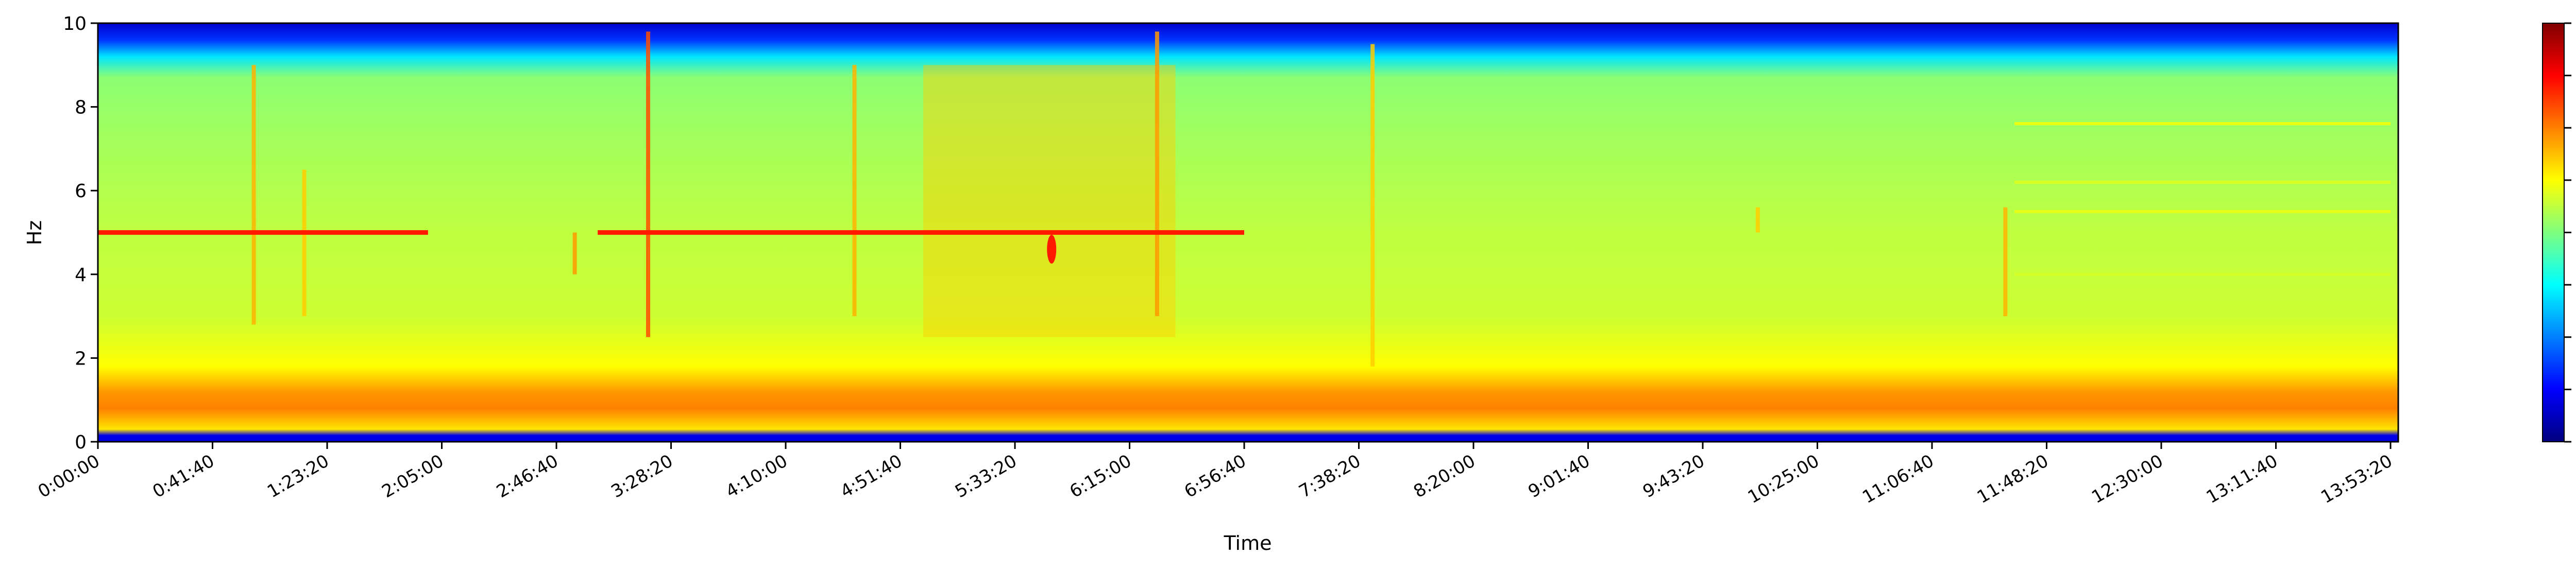 The width and height of the screenshot is (2576, 571). Describe the element at coordinates (75, 23) in the screenshot. I see `y-tick-label-5: 10` at that location.